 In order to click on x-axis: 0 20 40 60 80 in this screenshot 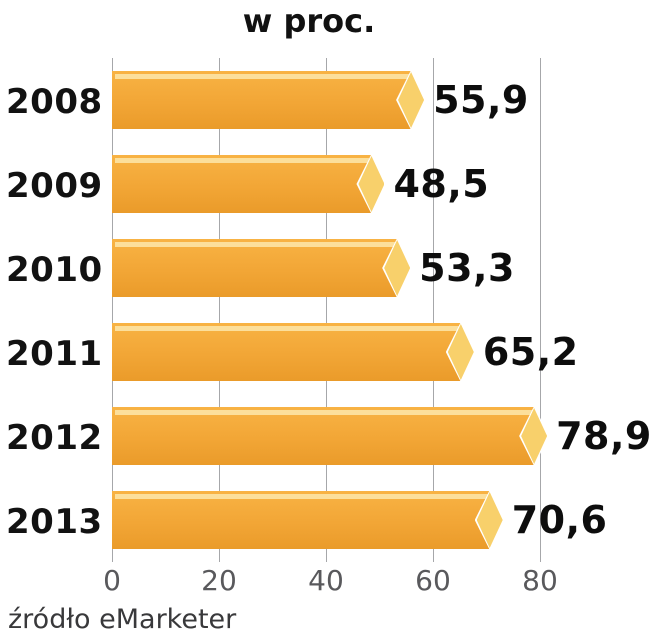, I will do `click(330, 582)`.